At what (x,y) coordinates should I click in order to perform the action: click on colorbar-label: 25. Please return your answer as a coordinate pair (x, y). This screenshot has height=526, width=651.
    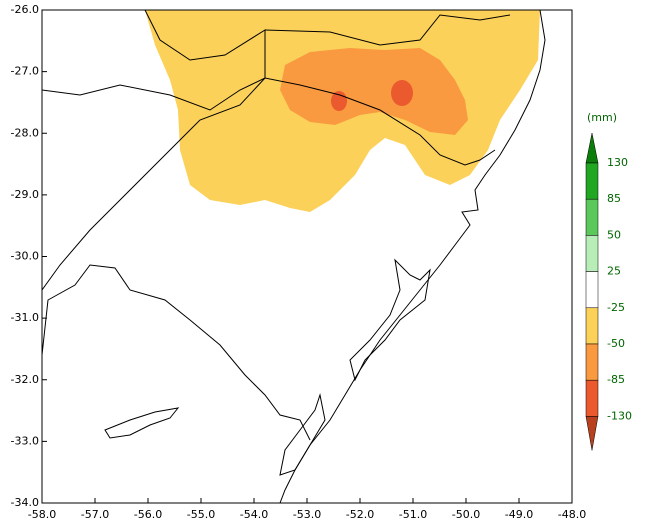
    Looking at the image, I should click on (614, 271).